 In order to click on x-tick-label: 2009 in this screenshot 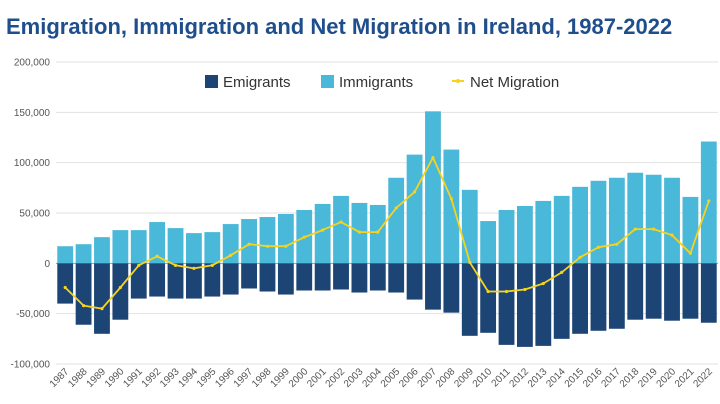, I will do `click(464, 378)`.